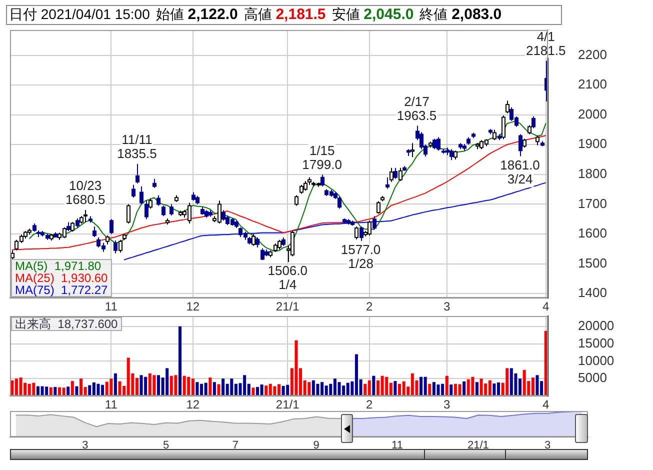 The height and width of the screenshot is (470, 653). I want to click on text: 2,045.0, so click(389, 14).